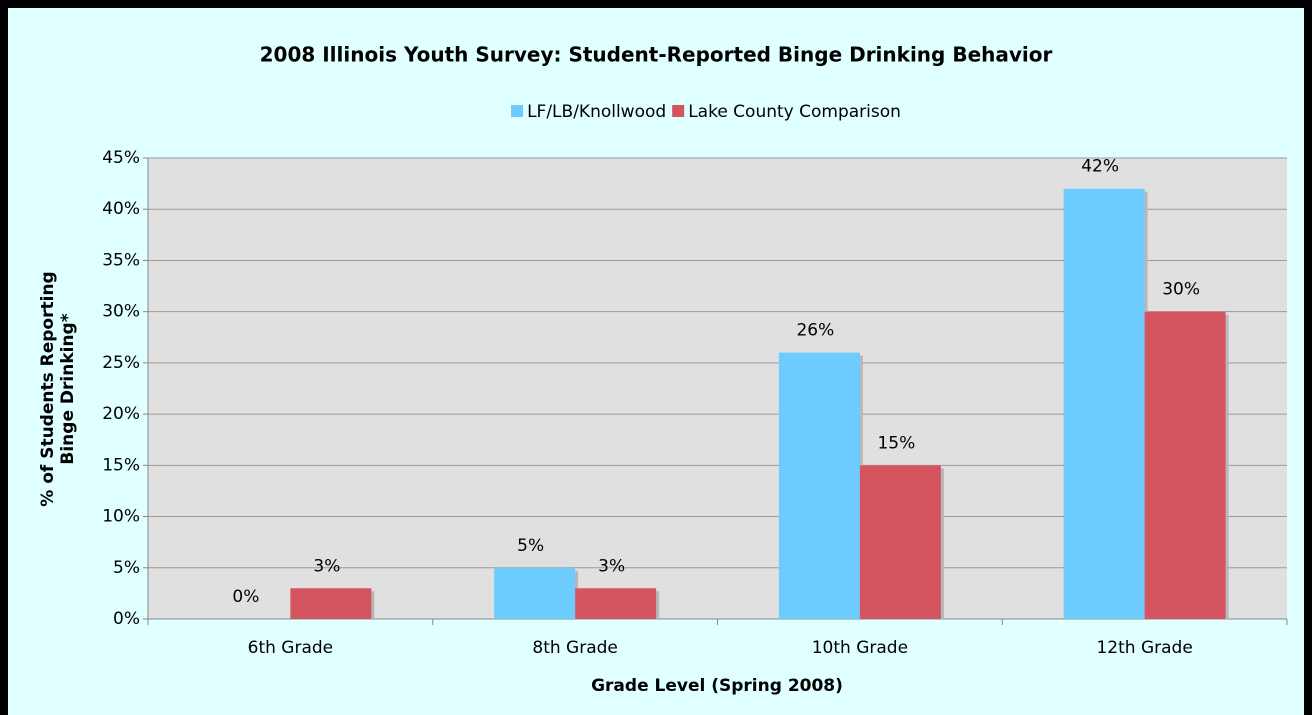  Describe the element at coordinates (121, 209) in the screenshot. I see `y-tick-label: 40%` at that location.